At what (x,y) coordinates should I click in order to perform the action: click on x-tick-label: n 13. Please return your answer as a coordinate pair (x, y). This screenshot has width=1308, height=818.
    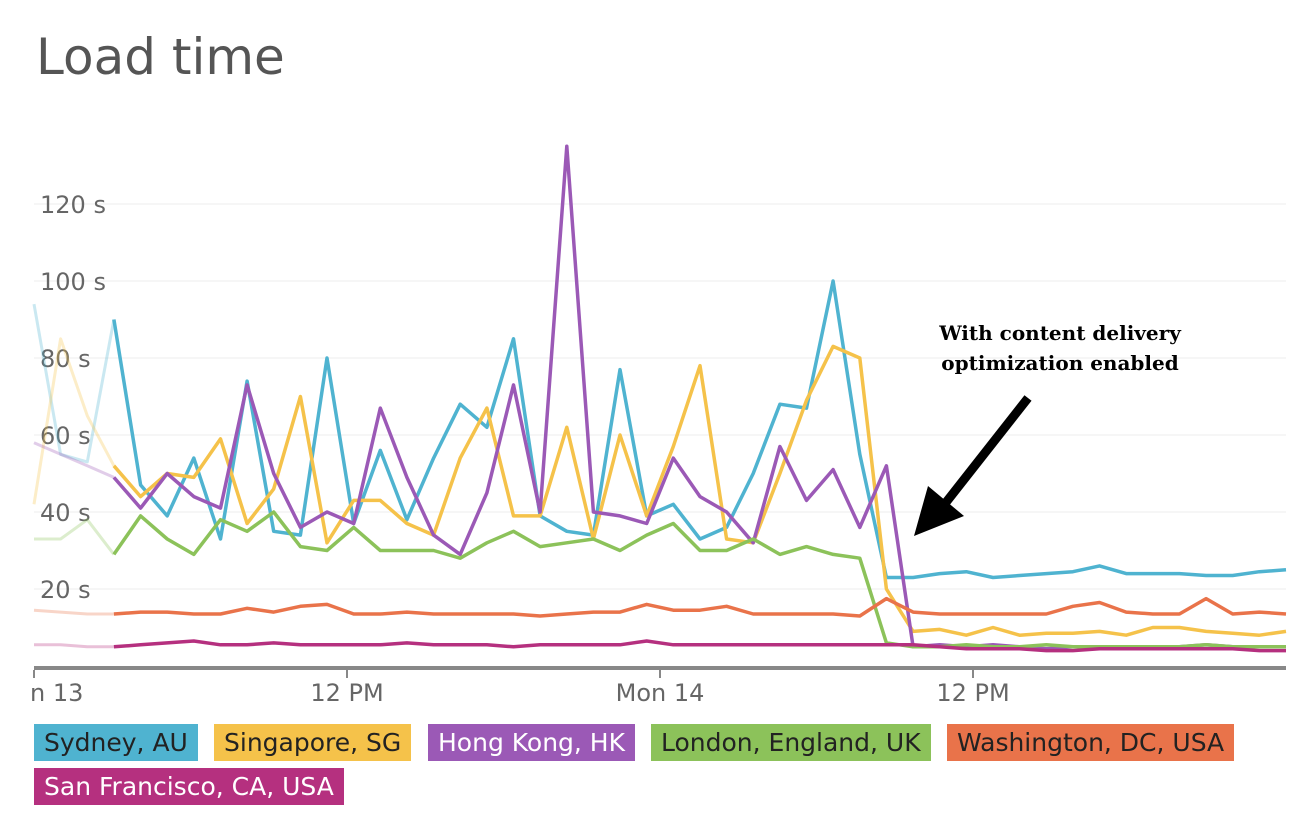
    Looking at the image, I should click on (56, 693).